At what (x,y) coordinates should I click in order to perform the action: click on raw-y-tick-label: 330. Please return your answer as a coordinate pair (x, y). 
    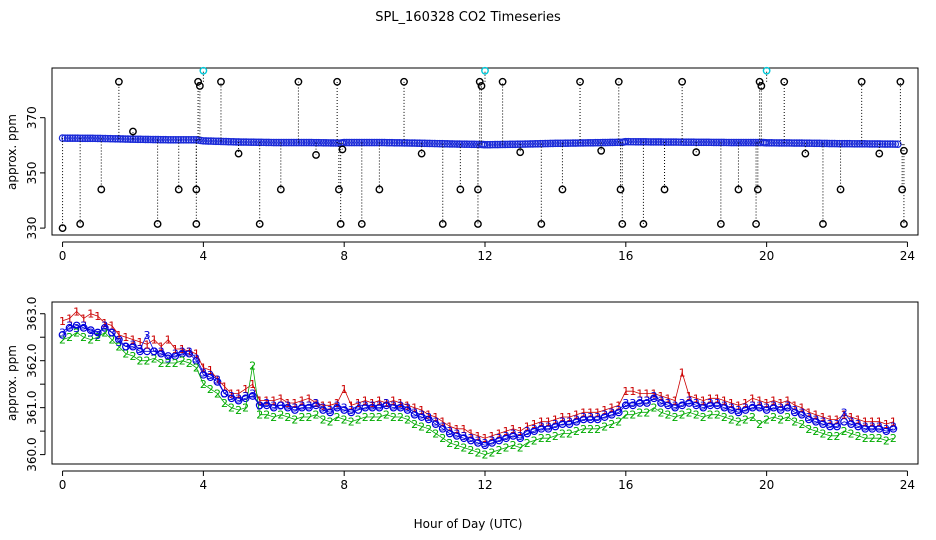
    Looking at the image, I should click on (32, 228).